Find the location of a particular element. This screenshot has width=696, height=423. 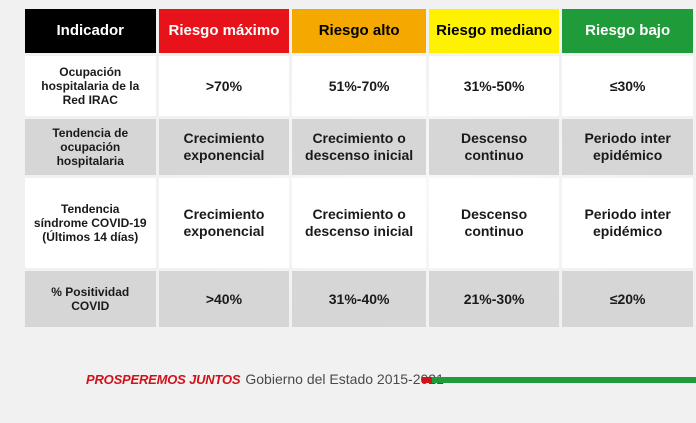

cell-riesgo-mediano: 21%-30% is located at coordinates (494, 299).